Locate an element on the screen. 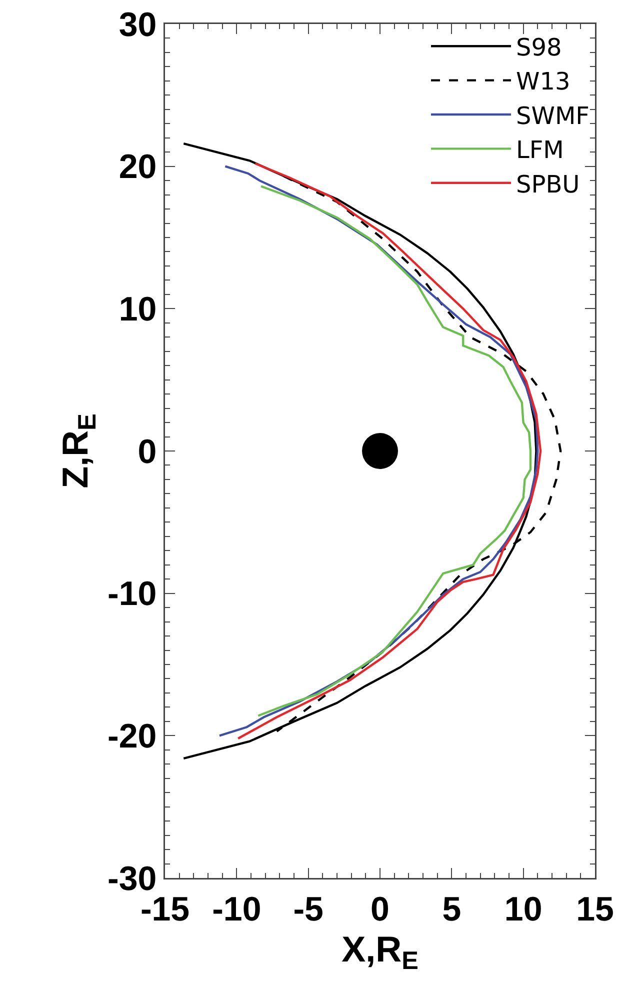  x-tick-label: 10 is located at coordinates (523, 909).